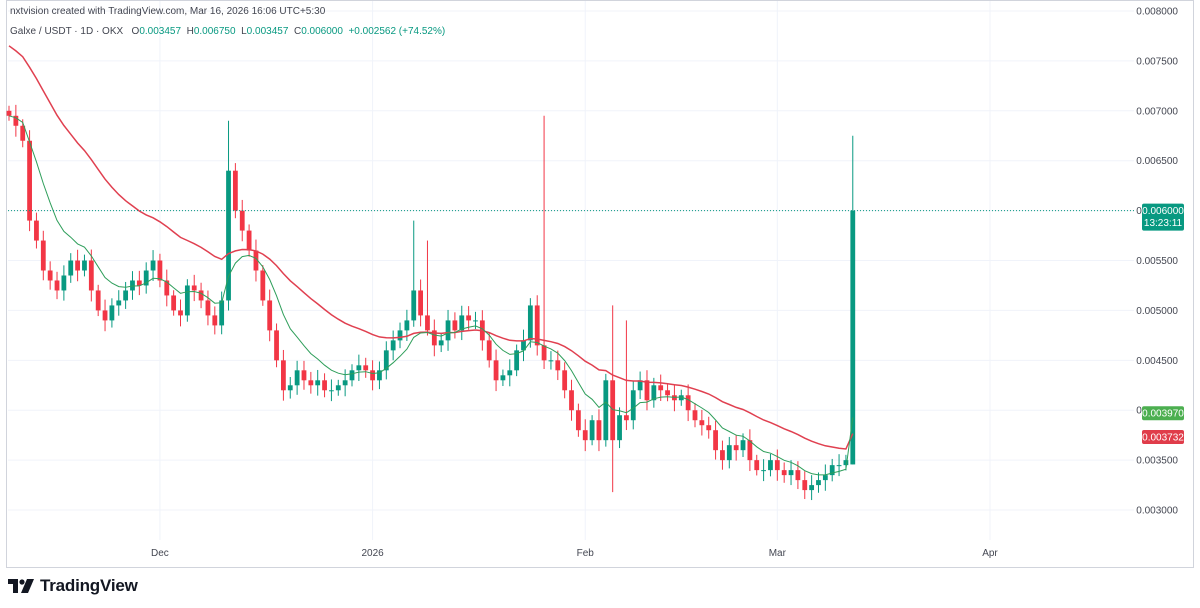 This screenshot has height=608, width=1200. I want to click on symbol-label: Galxe / USDT · 1D · OKX, so click(67, 31).